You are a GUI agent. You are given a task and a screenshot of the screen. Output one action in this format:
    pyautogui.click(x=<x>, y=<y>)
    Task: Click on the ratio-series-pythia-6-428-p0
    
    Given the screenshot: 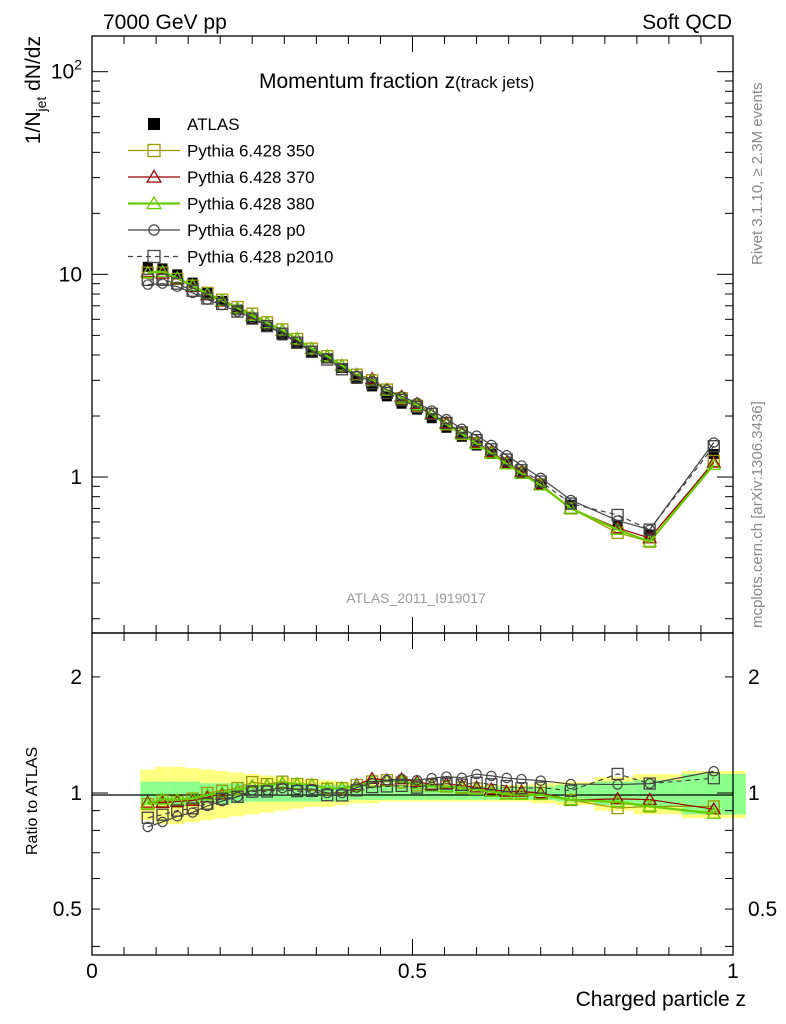 What is the action you would take?
    pyautogui.click(x=431, y=799)
    